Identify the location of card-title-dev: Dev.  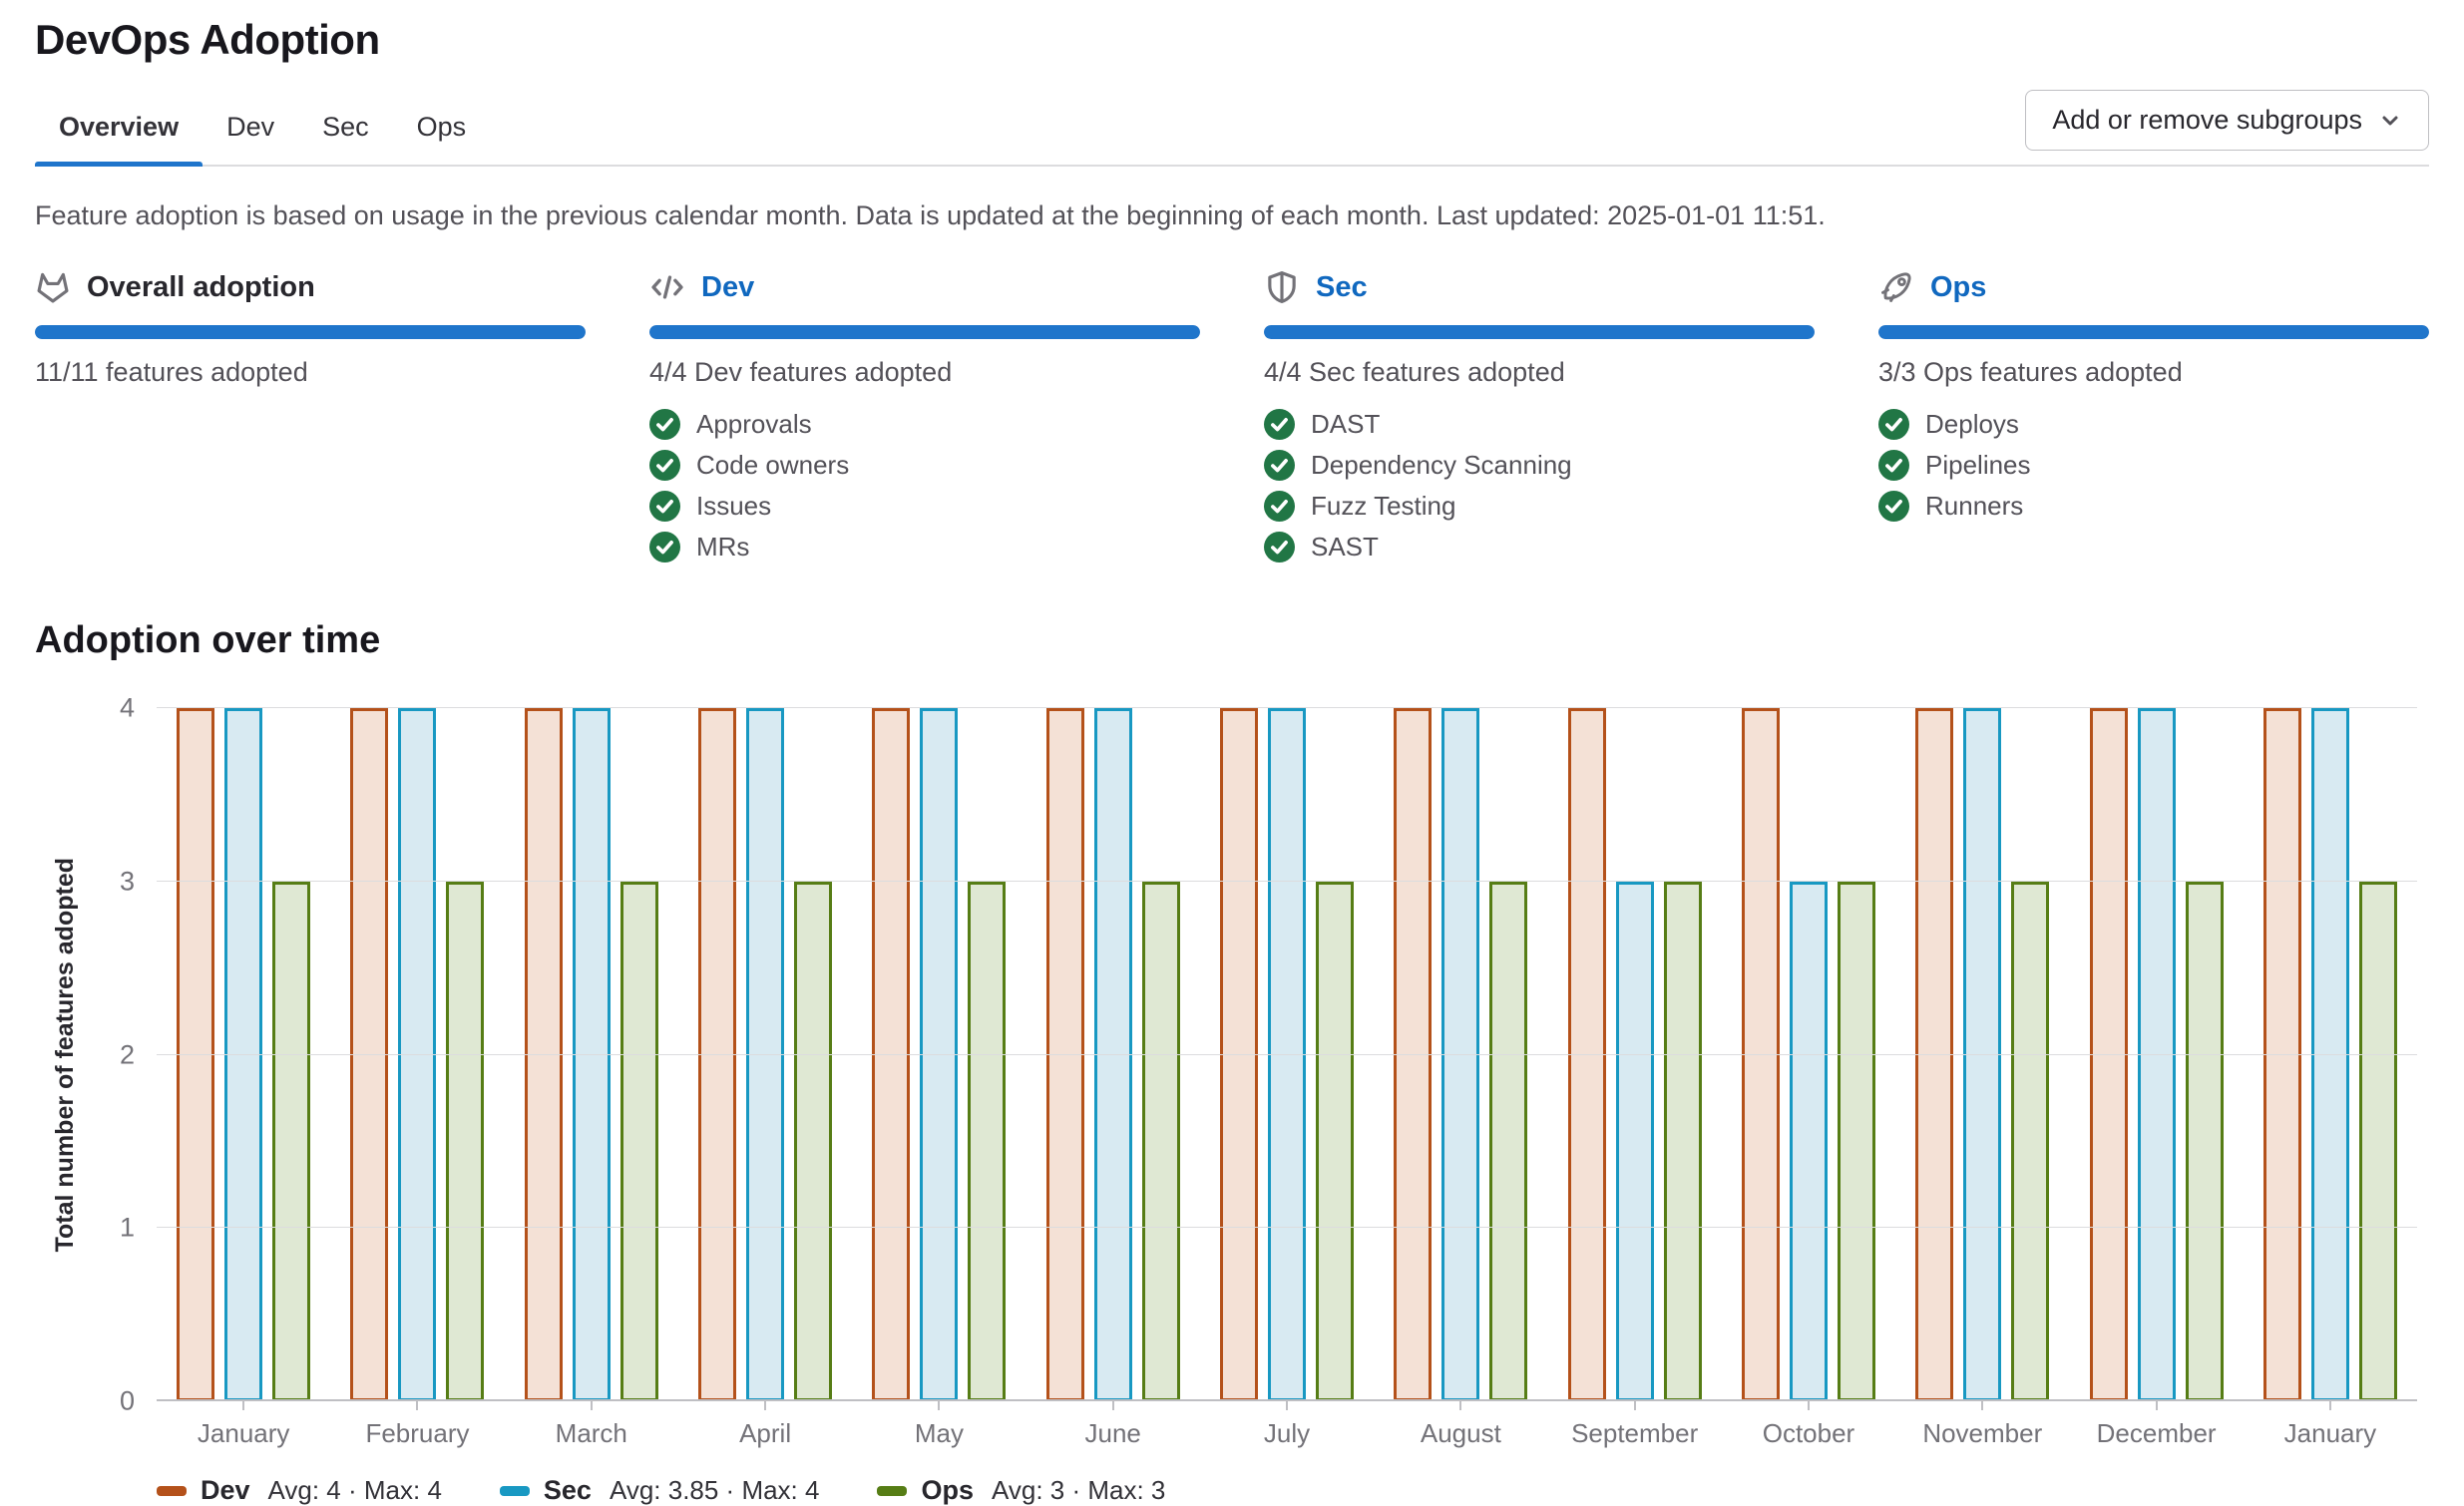
(728, 286).